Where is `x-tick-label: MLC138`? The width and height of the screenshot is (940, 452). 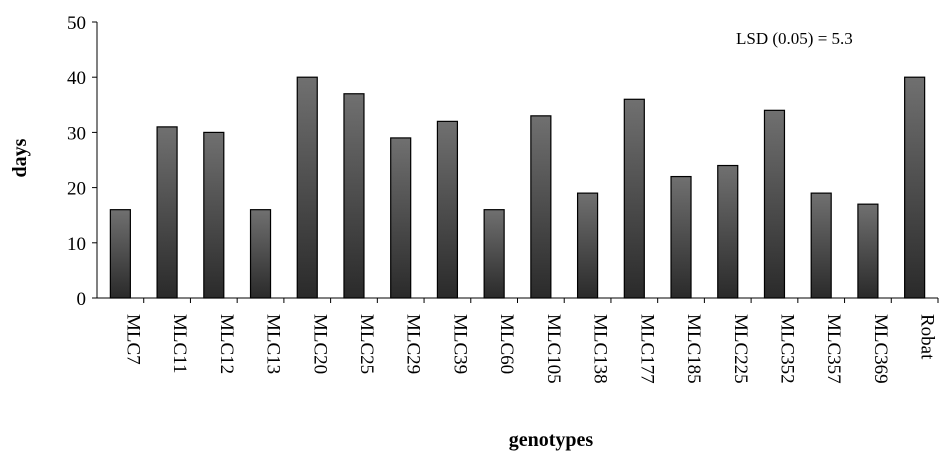
x-tick-label: MLC138 is located at coordinates (600, 349).